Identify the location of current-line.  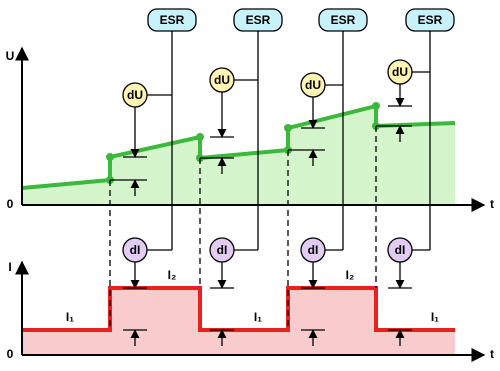
(238, 309).